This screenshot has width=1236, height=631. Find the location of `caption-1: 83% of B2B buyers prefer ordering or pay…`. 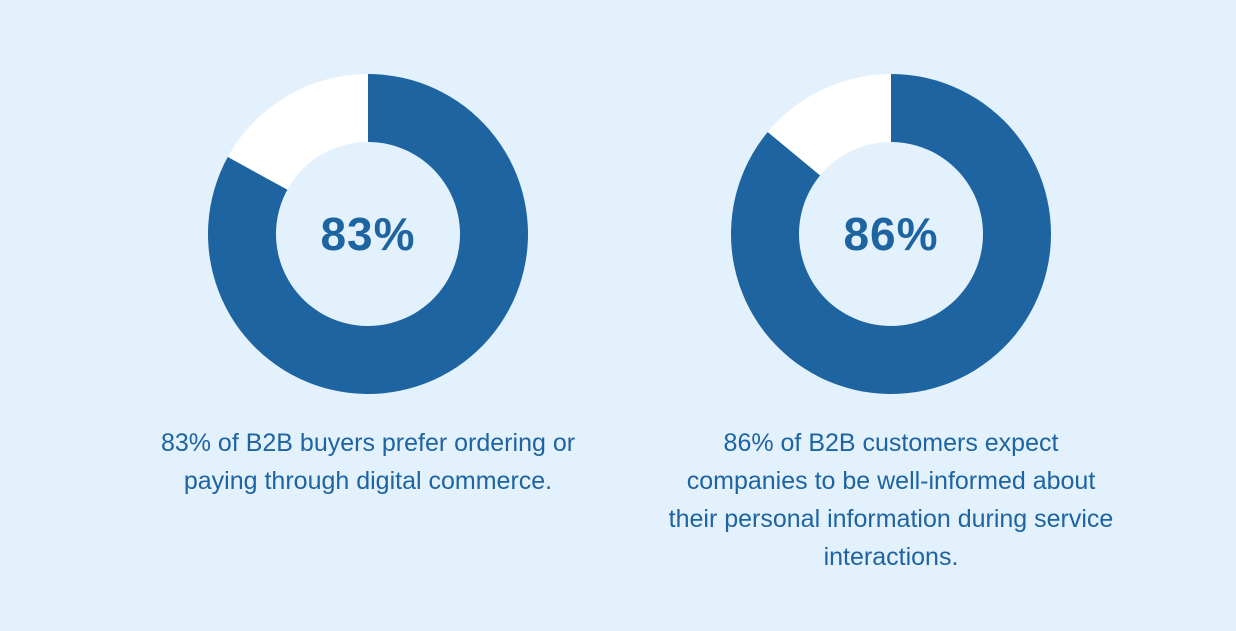

caption-1: 83% of B2B buyers prefer ordering or pay… is located at coordinates (368, 462).